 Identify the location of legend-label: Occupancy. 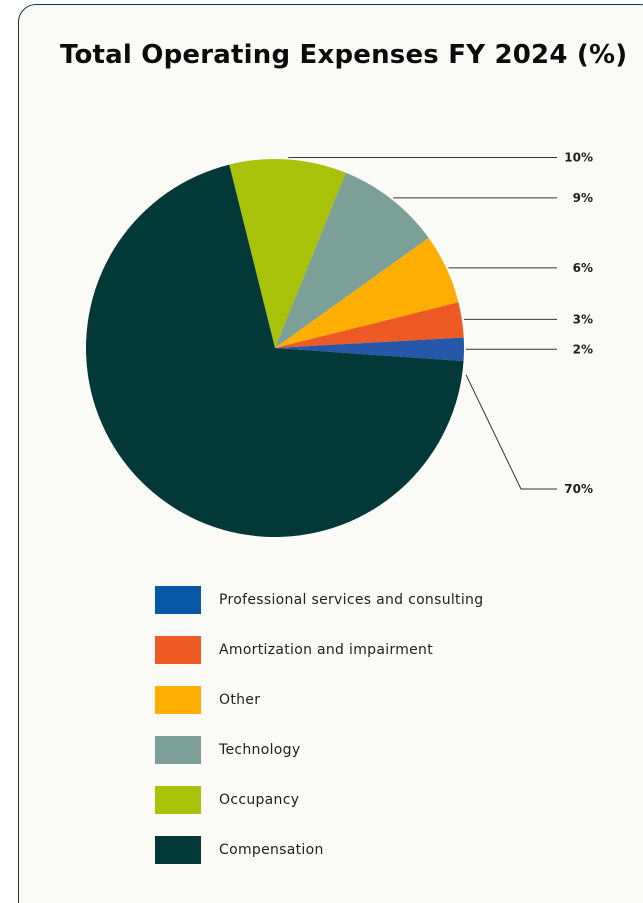
(259, 800).